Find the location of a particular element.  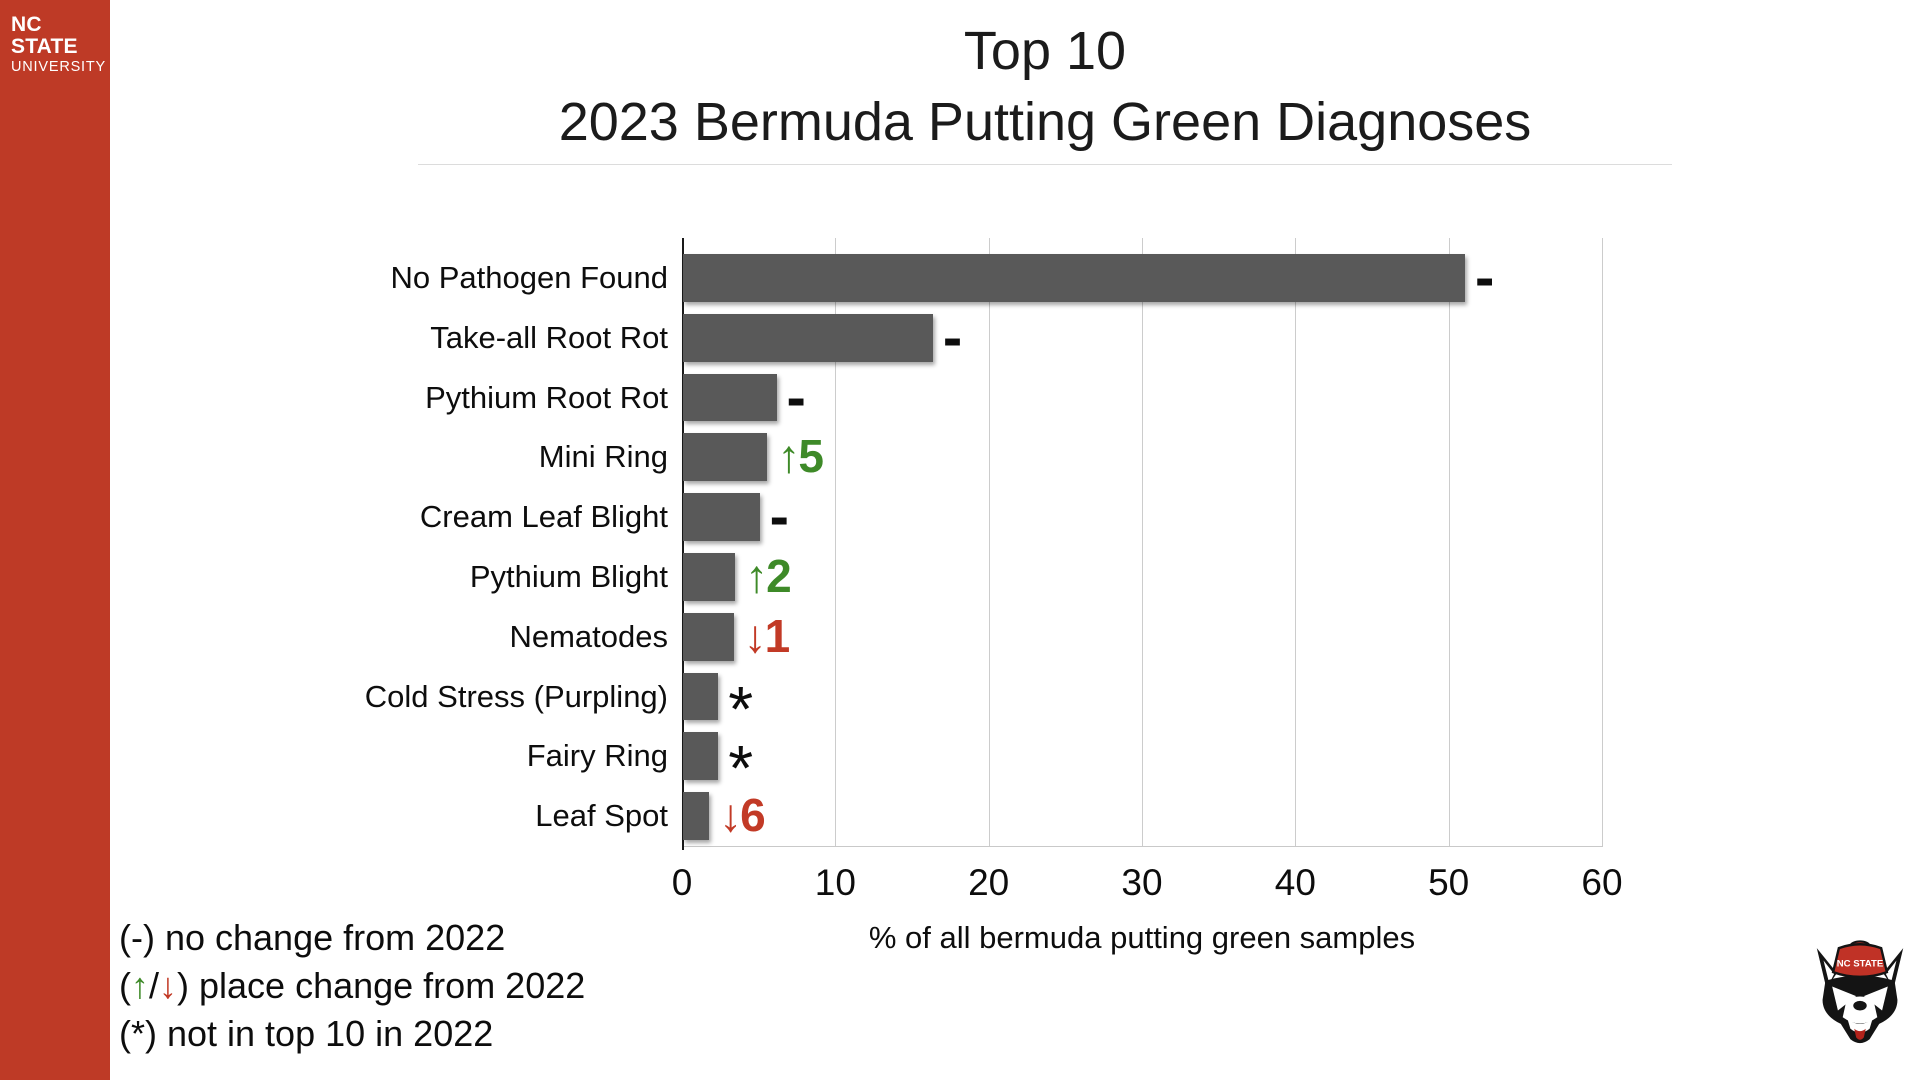

bar-label: Pythium Blight is located at coordinates (568, 576).